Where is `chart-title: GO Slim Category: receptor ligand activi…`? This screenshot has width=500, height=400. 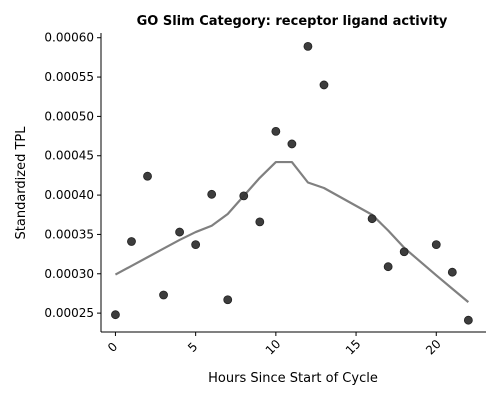
chart-title: GO Slim Category: receptor ligand activi… is located at coordinates (292, 21).